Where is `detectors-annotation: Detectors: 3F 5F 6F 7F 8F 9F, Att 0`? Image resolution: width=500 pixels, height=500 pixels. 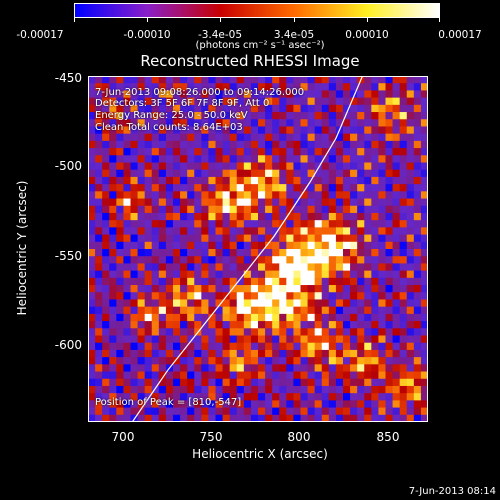 detectors-annotation: Detectors: 3F 5F 6F 7F 8F 9F, Att 0 is located at coordinates (182, 103).